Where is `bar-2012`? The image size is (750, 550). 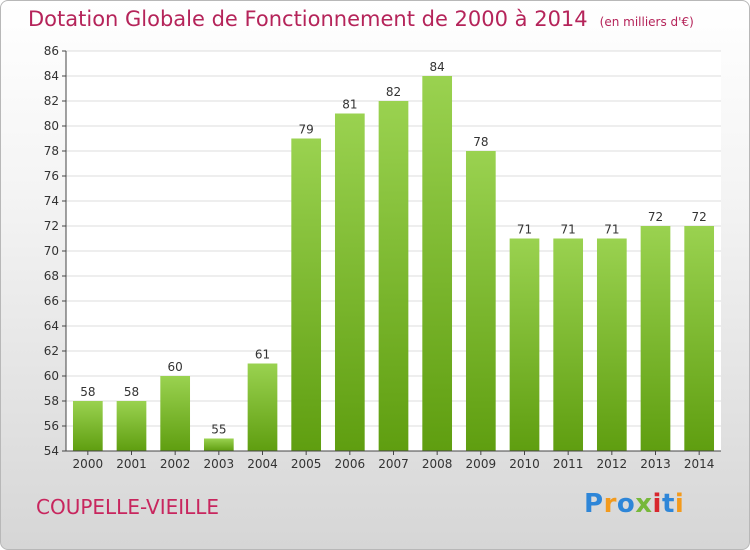 bar-2012 is located at coordinates (611, 344).